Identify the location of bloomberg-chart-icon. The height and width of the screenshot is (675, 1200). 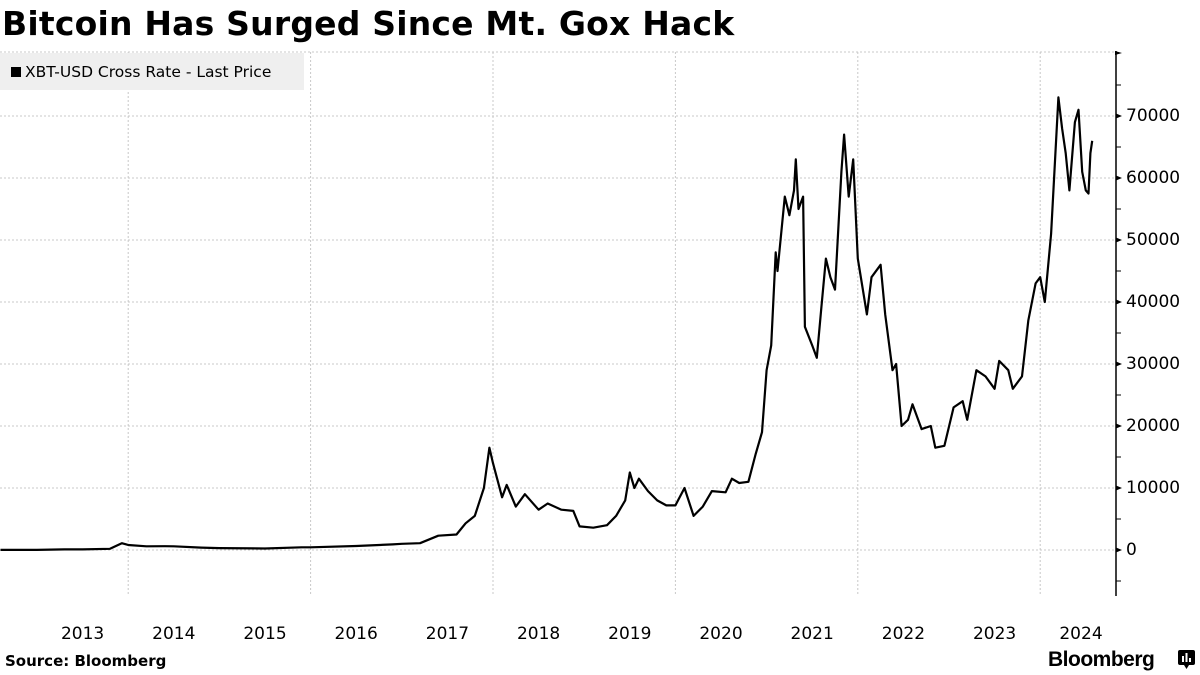
(1186, 659).